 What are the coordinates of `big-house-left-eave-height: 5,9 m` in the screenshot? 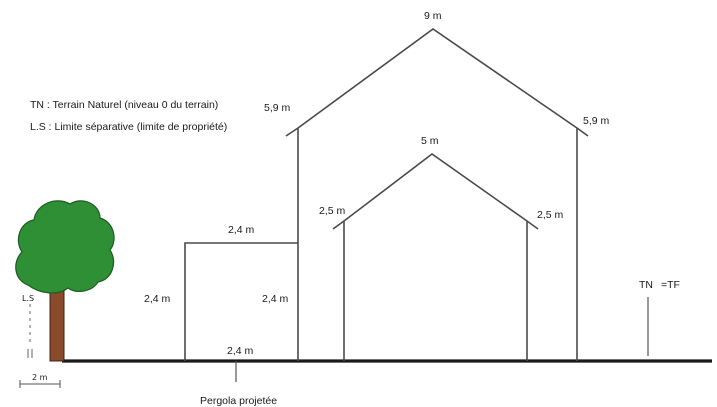 It's located at (277, 108).